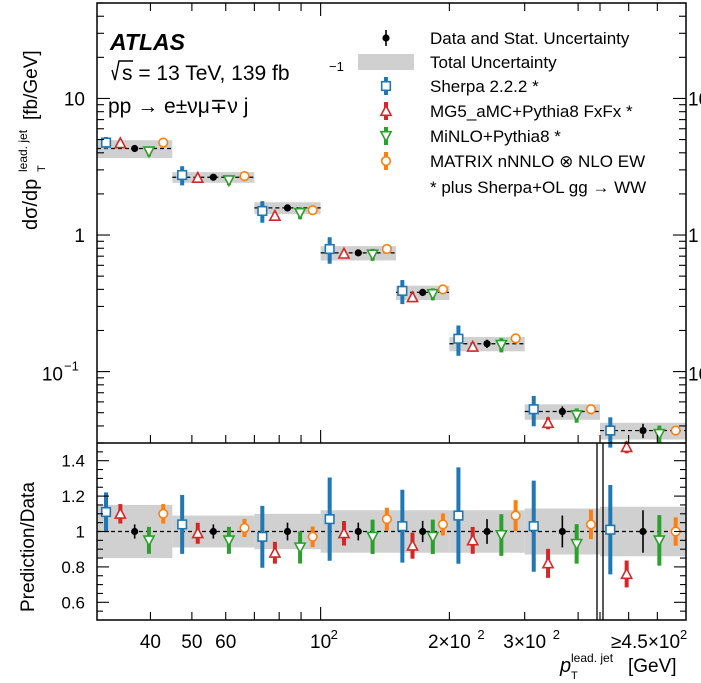  I want to click on legend-data-label: Data and Stat. Uncertainty, so click(530, 38).